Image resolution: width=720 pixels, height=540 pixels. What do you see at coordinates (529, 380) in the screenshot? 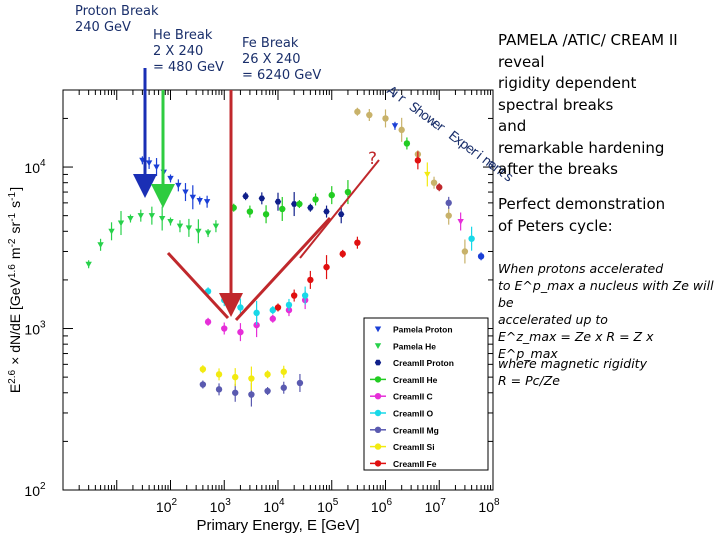
I see `rigidity-line-2: R = Pc/Ze` at bounding box center [529, 380].